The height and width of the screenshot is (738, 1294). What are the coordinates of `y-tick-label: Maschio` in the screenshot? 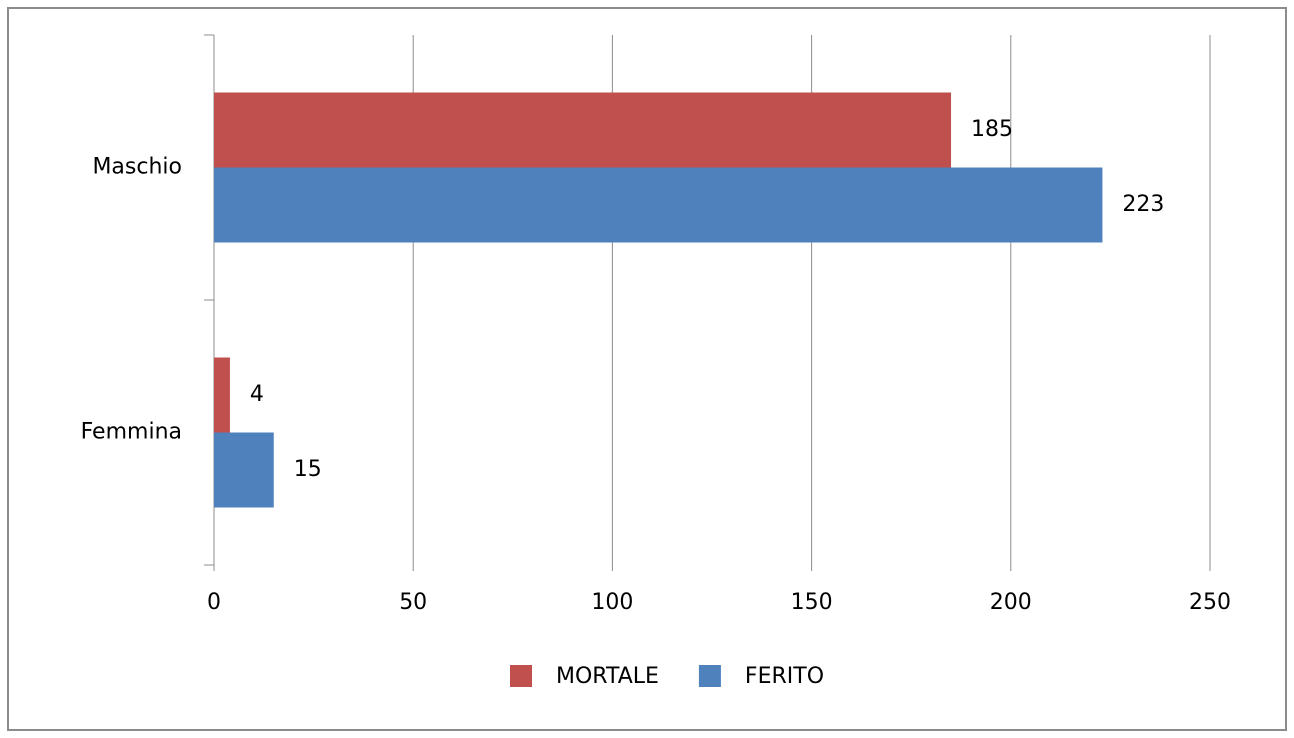 It's located at (137, 167).